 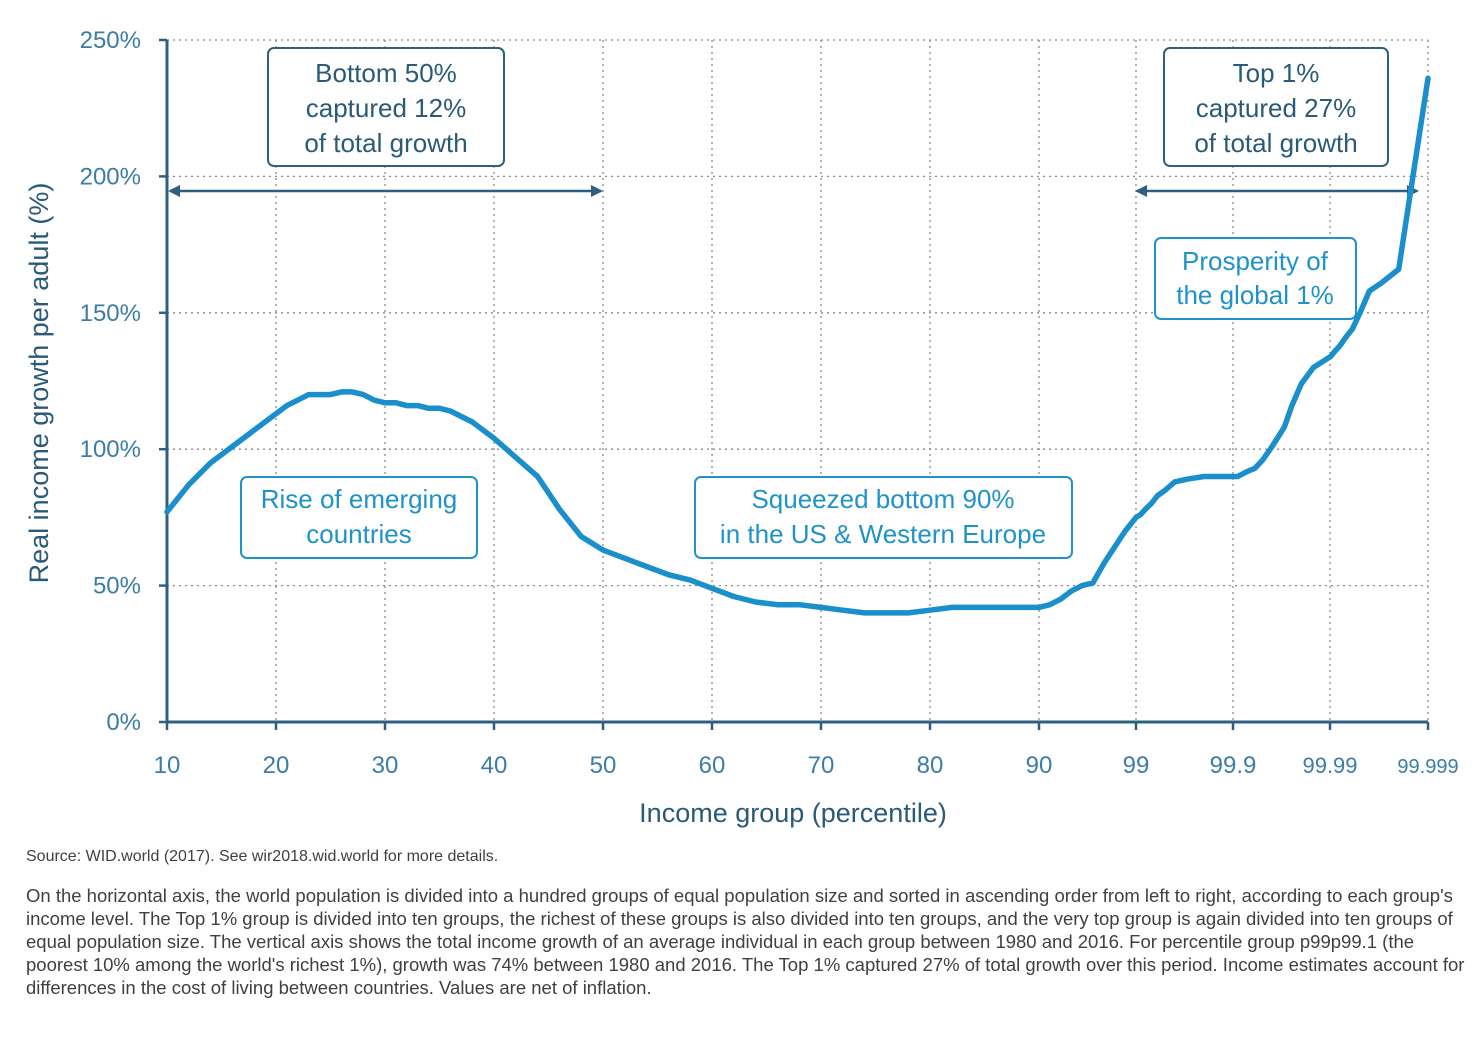 What do you see at coordinates (883, 534) in the screenshot?
I see `svg-text: in the US & Western Europe` at bounding box center [883, 534].